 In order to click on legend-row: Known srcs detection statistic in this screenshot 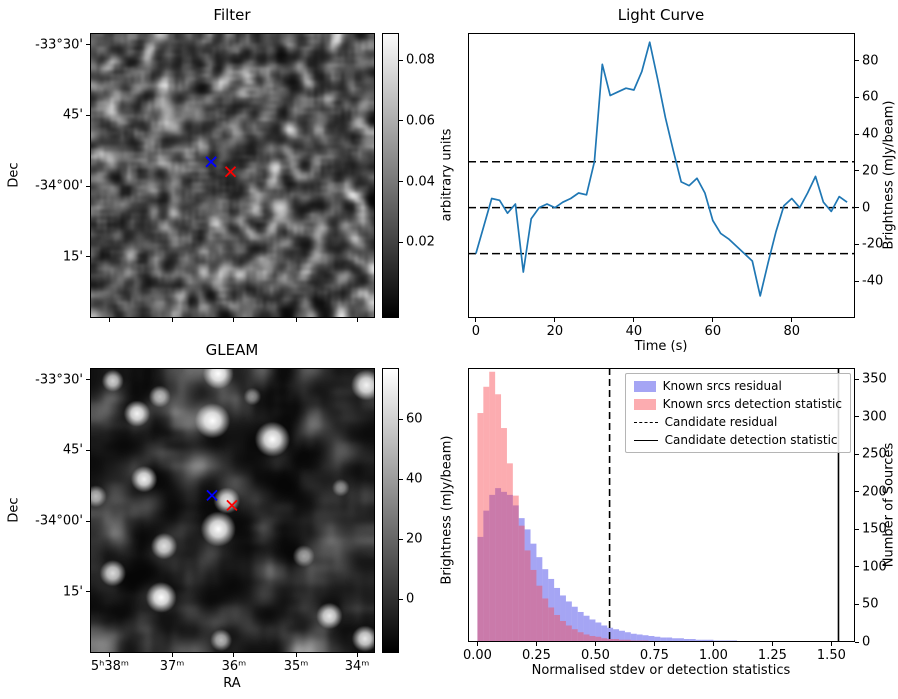, I will do `click(737, 404)`.